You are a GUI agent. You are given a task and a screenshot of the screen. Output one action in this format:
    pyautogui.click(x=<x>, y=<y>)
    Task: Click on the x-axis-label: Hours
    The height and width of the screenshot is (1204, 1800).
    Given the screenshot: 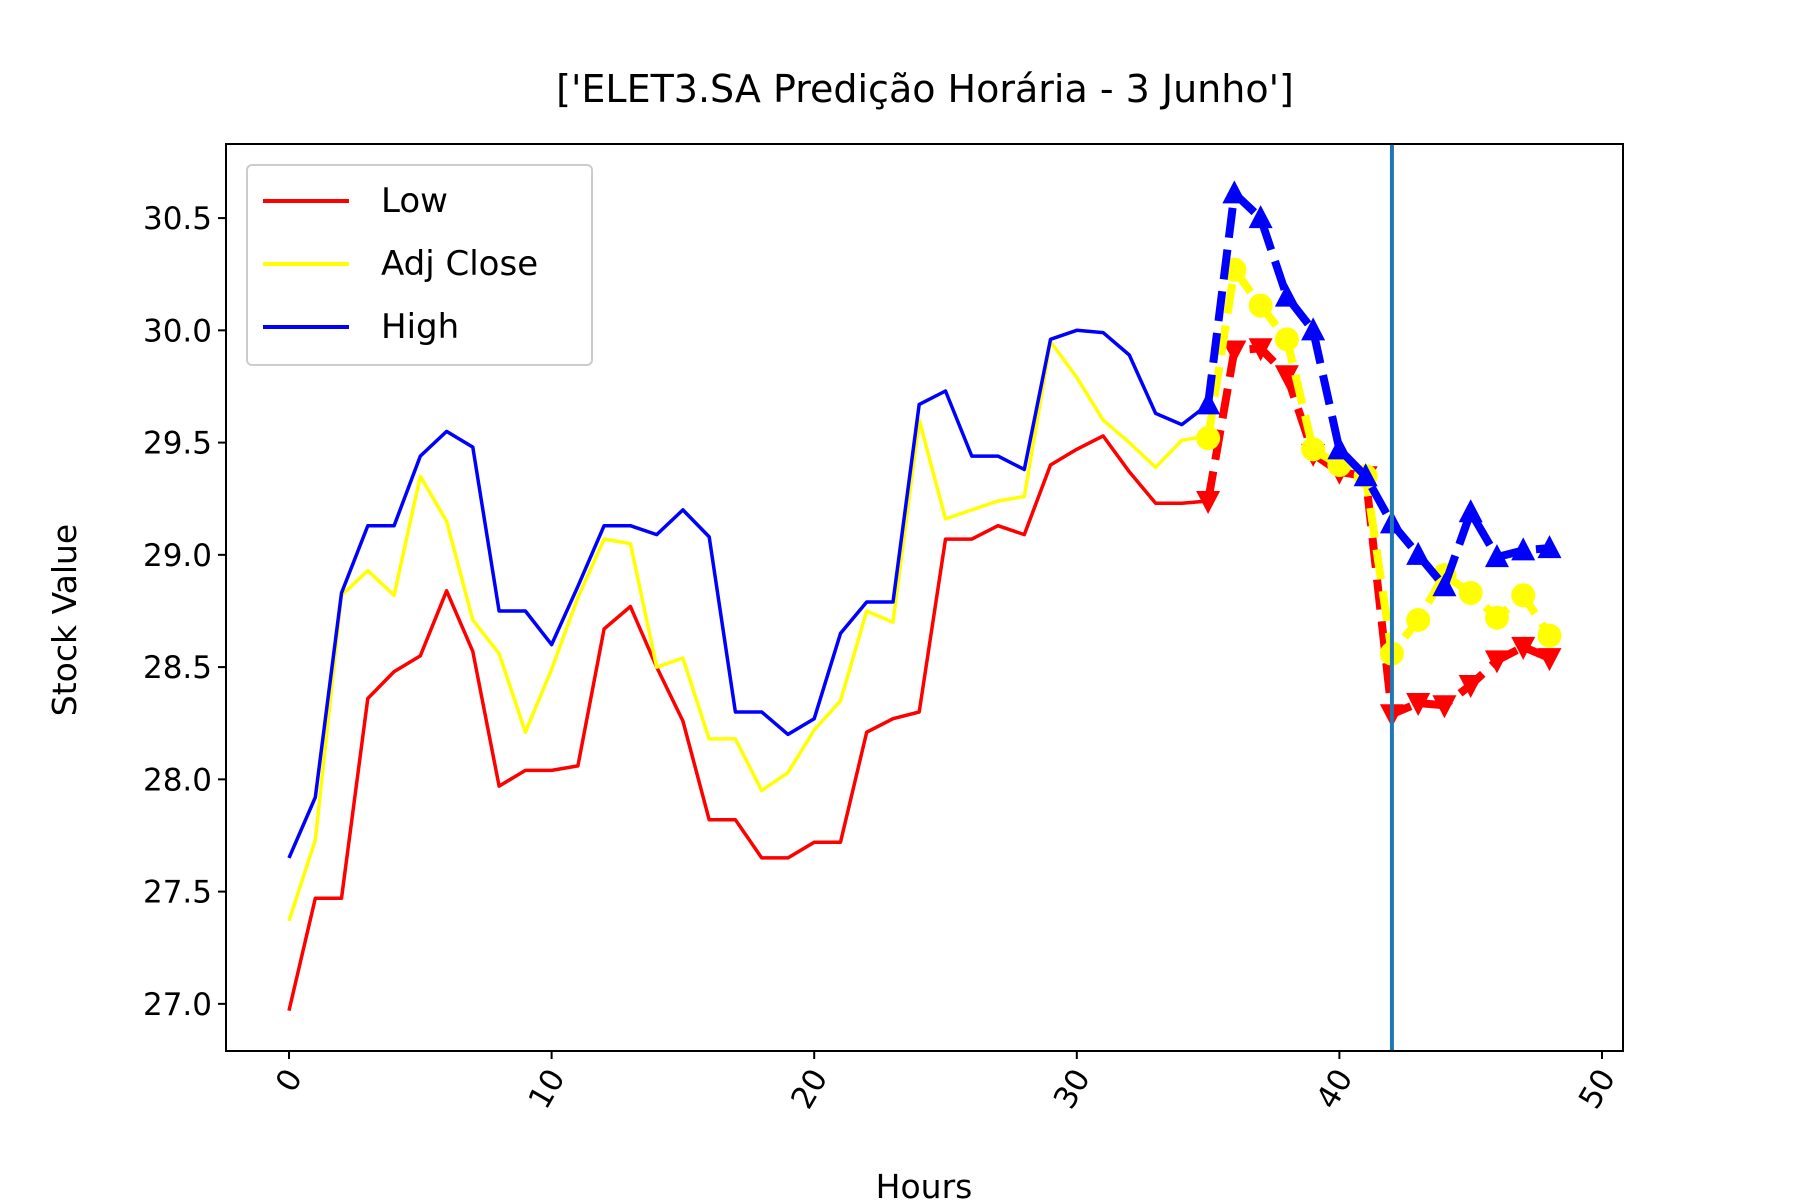 What is the action you would take?
    pyautogui.click(x=924, y=1183)
    